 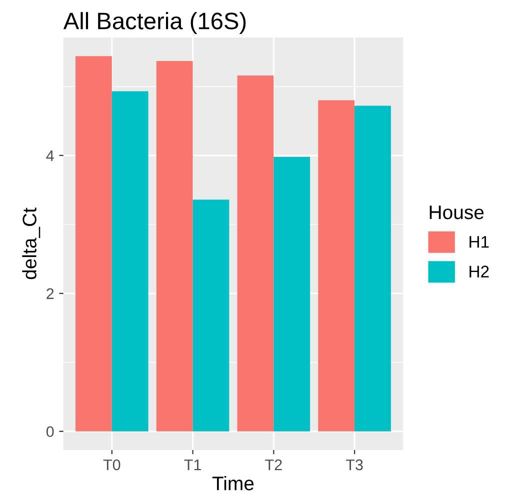 What do you see at coordinates (479, 272) in the screenshot?
I see `legend-label: H2` at bounding box center [479, 272].